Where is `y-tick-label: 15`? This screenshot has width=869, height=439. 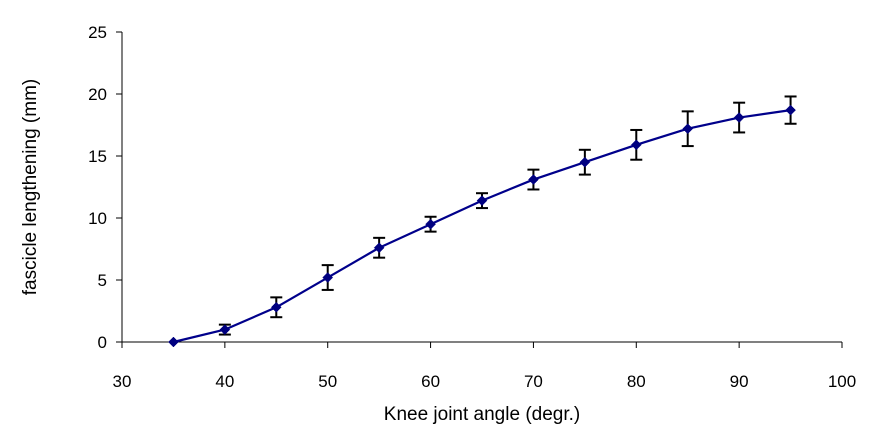
y-tick-label: 15 is located at coordinates (97, 156).